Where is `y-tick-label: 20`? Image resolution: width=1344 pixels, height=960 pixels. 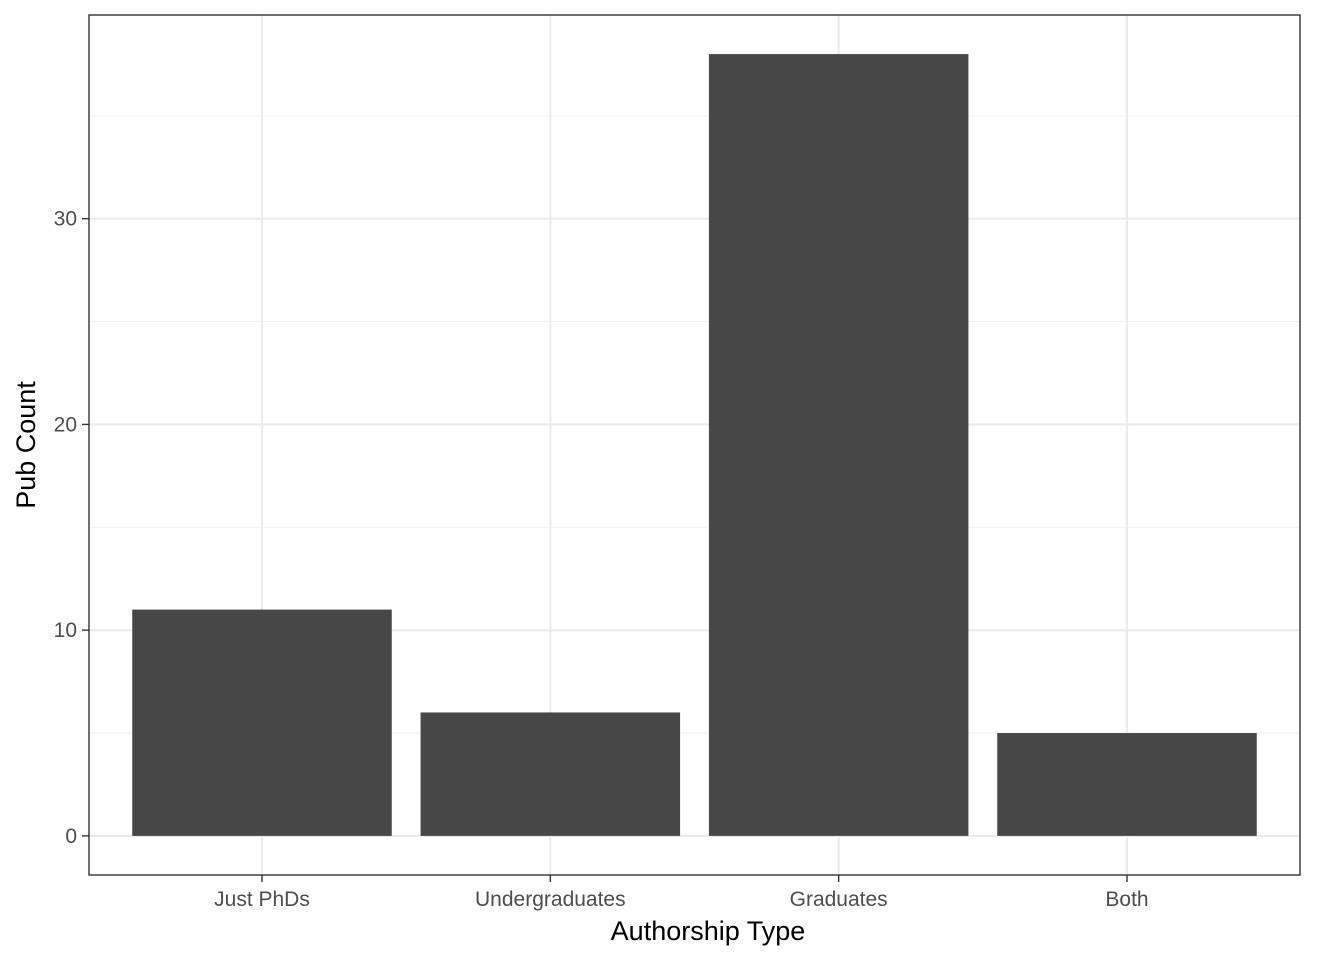 y-tick-label: 20 is located at coordinates (65, 424).